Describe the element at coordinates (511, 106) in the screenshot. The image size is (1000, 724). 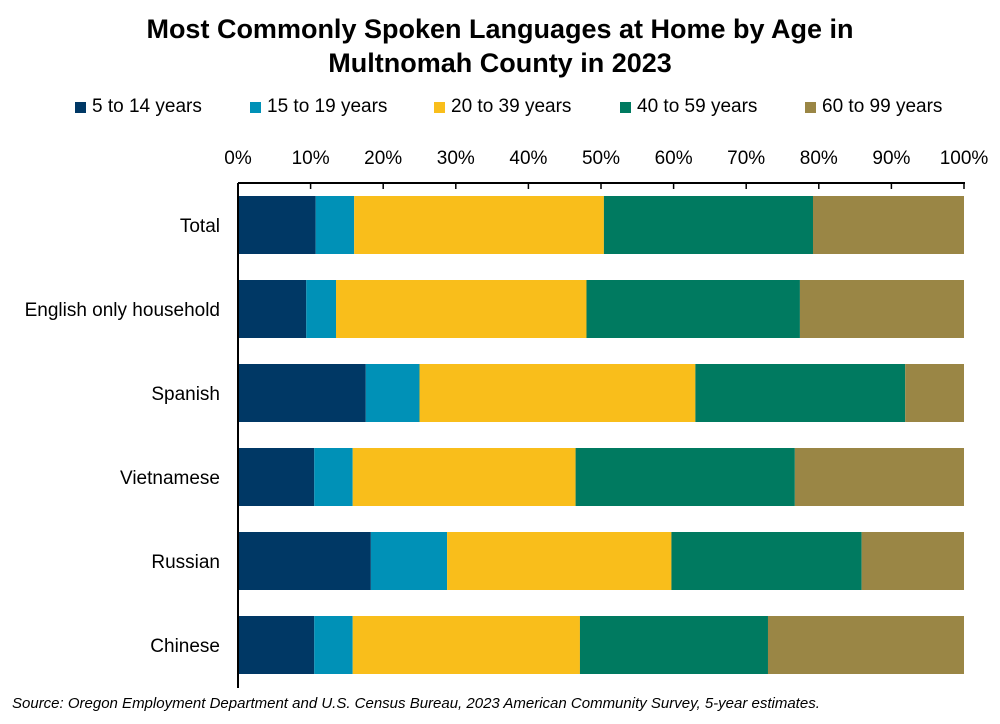
I see `legend-label: 20 to 39 years` at that location.